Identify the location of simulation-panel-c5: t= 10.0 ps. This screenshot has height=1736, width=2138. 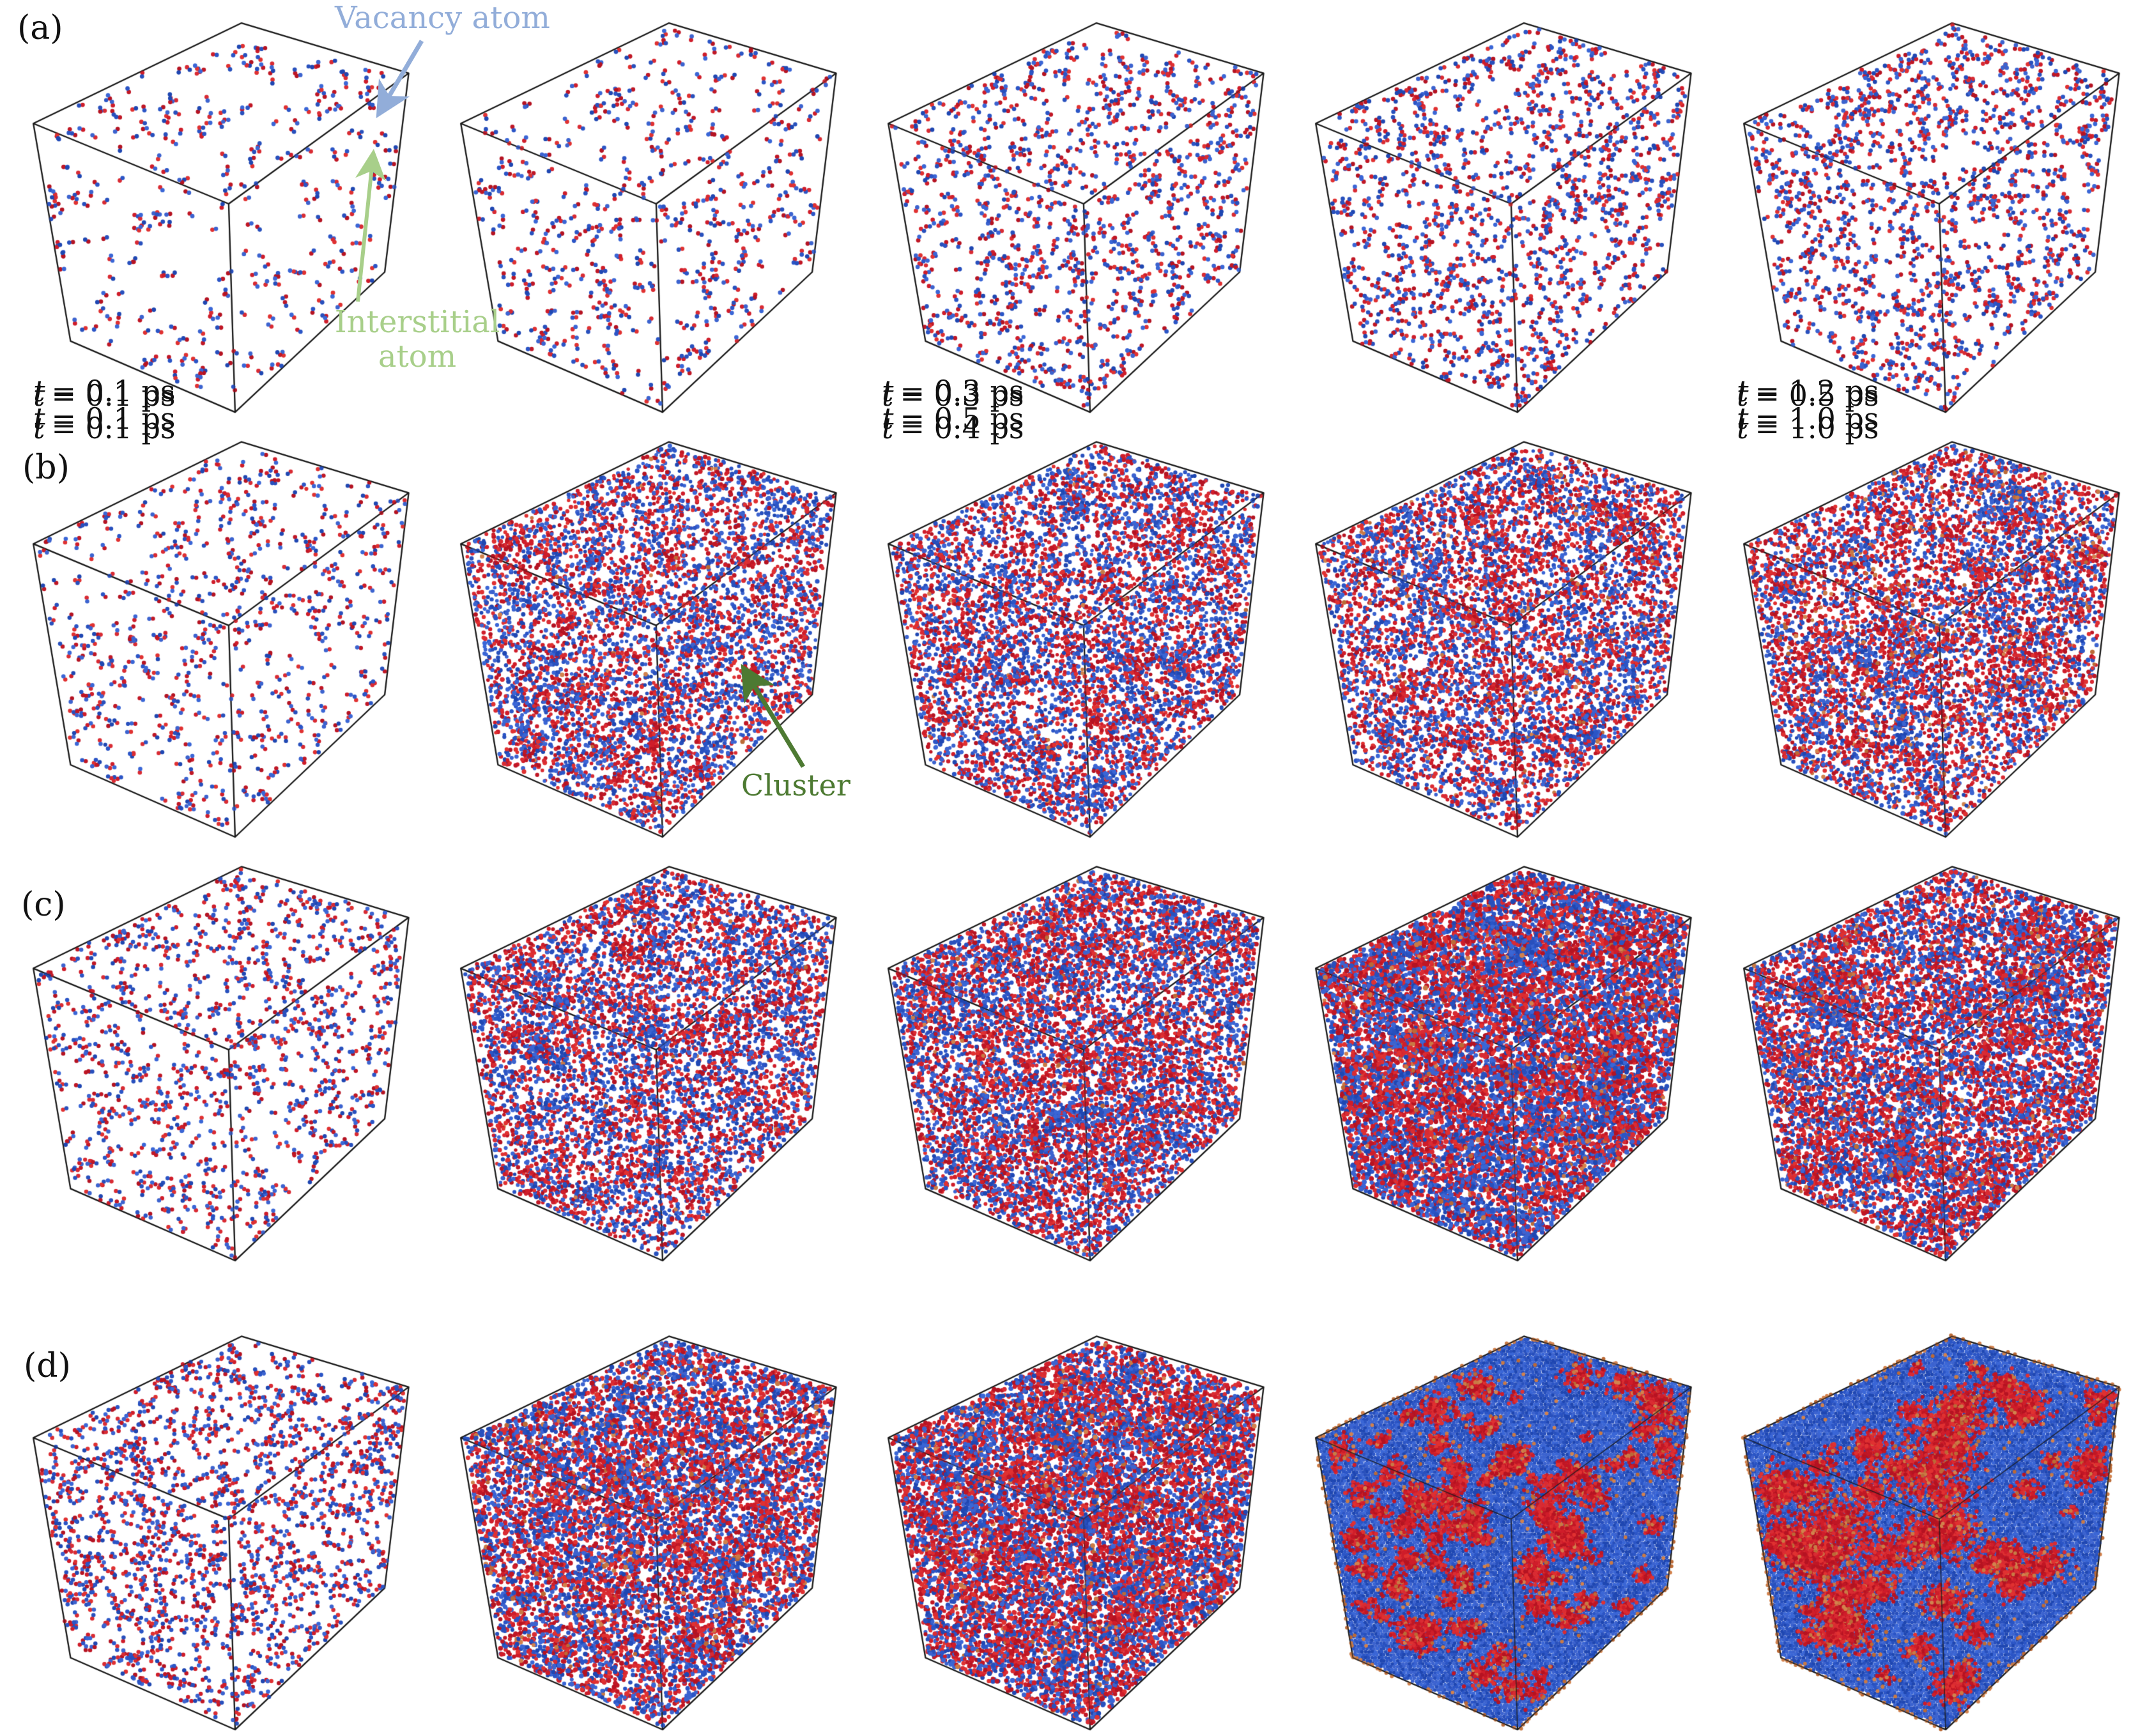
(1924, 1055).